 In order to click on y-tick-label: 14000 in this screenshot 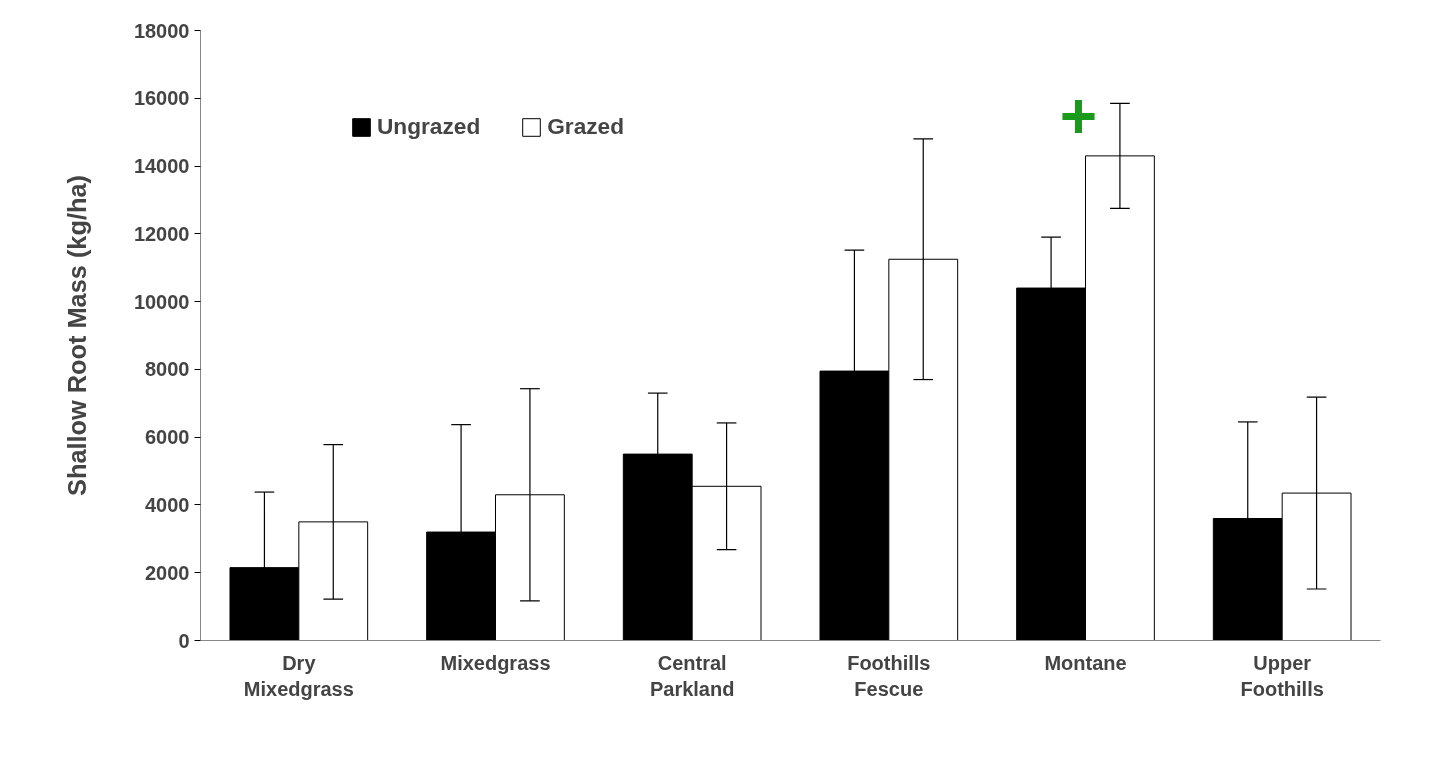, I will do `click(161, 166)`.